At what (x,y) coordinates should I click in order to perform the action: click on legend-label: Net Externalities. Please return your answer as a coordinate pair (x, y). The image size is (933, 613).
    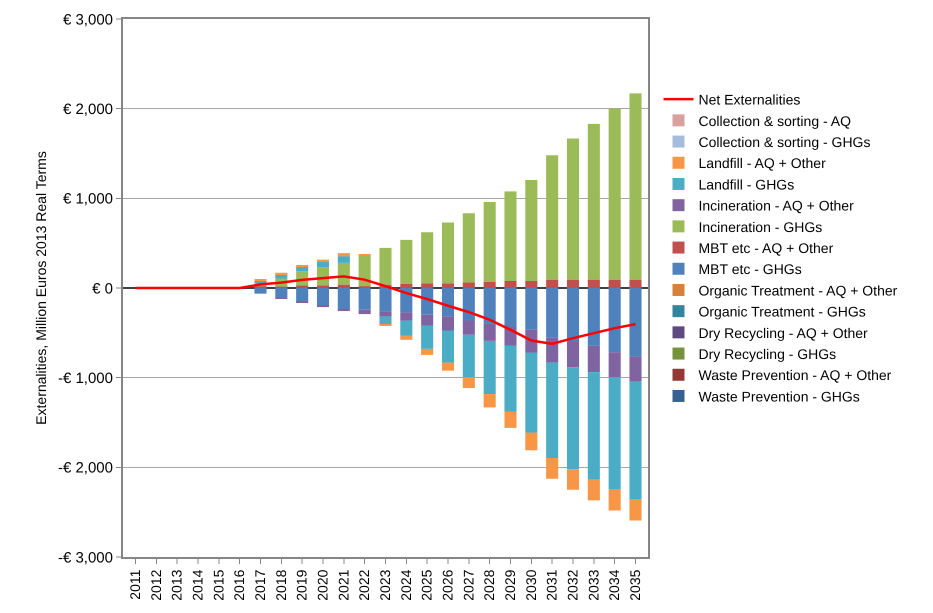
    Looking at the image, I should click on (749, 100).